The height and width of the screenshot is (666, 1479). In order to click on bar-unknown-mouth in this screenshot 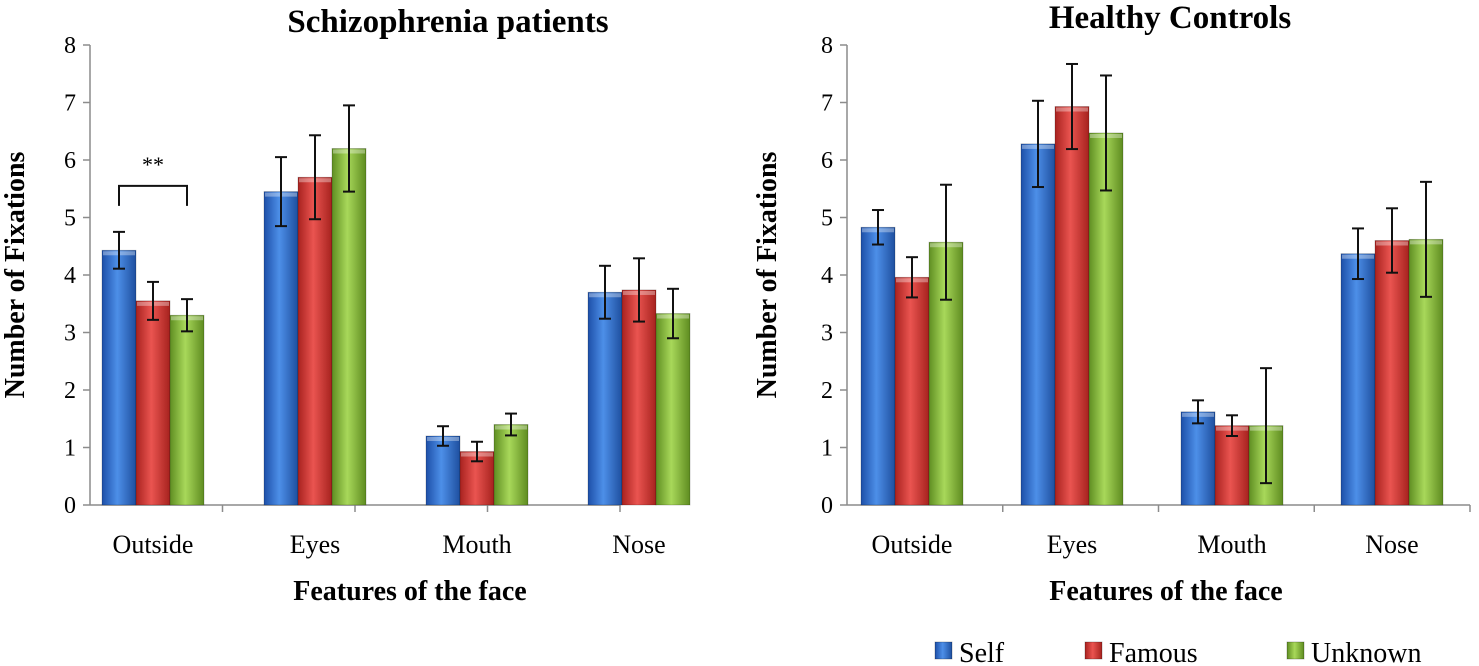, I will do `click(511, 465)`.